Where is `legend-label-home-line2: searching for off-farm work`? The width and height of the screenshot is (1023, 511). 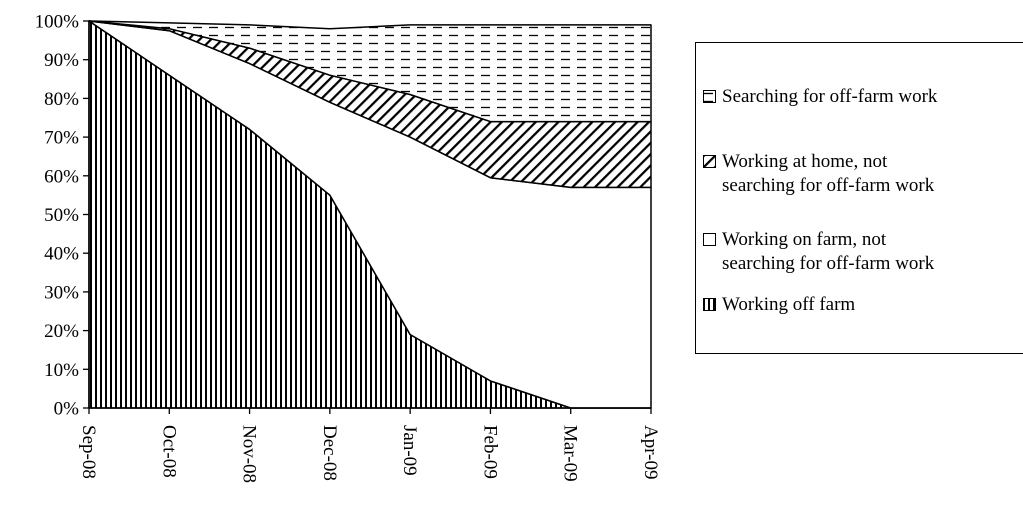 legend-label-home-line2: searching for off-farm work is located at coordinates (828, 185).